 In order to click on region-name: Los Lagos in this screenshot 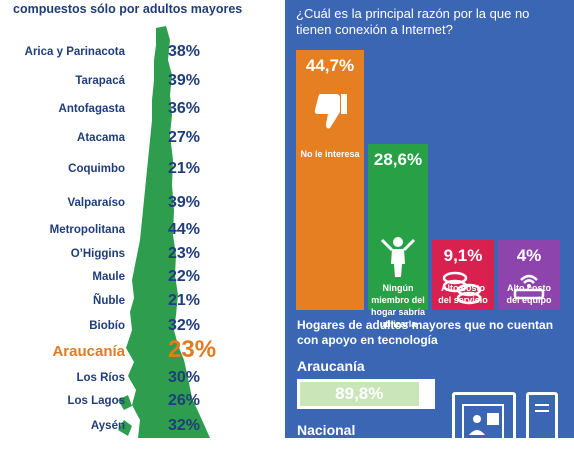, I will do `click(96, 401)`.